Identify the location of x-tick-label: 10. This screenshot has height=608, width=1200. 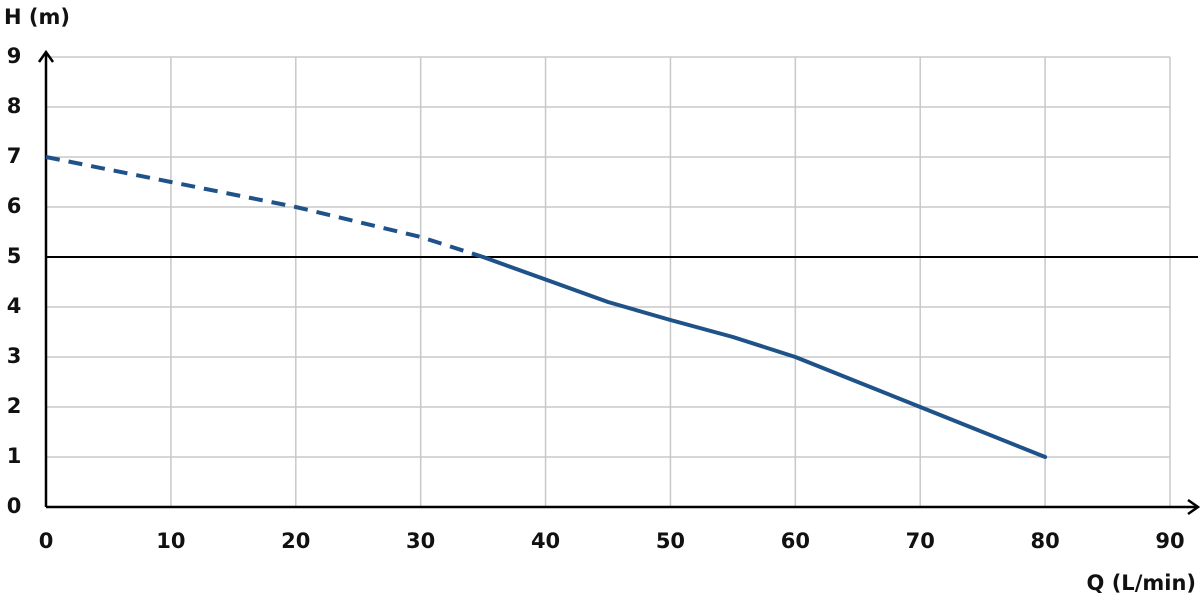
(170, 541).